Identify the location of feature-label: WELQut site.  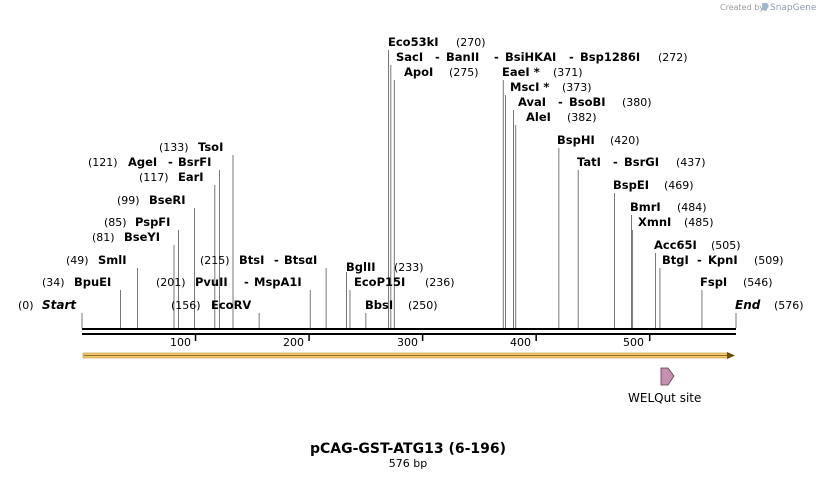
(664, 398).